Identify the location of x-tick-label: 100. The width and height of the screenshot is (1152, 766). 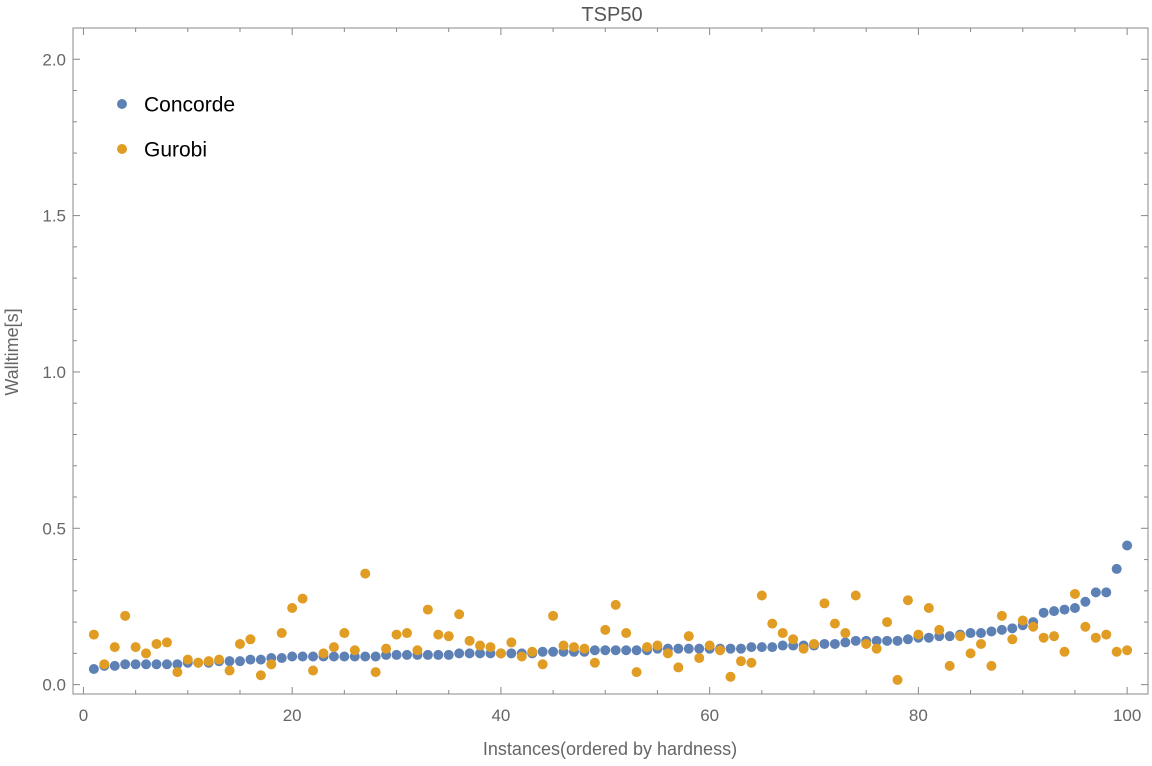
(1127, 715).